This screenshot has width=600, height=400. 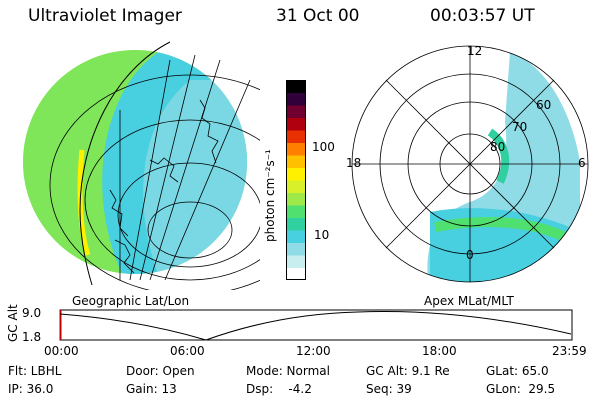 What do you see at coordinates (316, 325) in the screenshot?
I see `alt-plot` at bounding box center [316, 325].